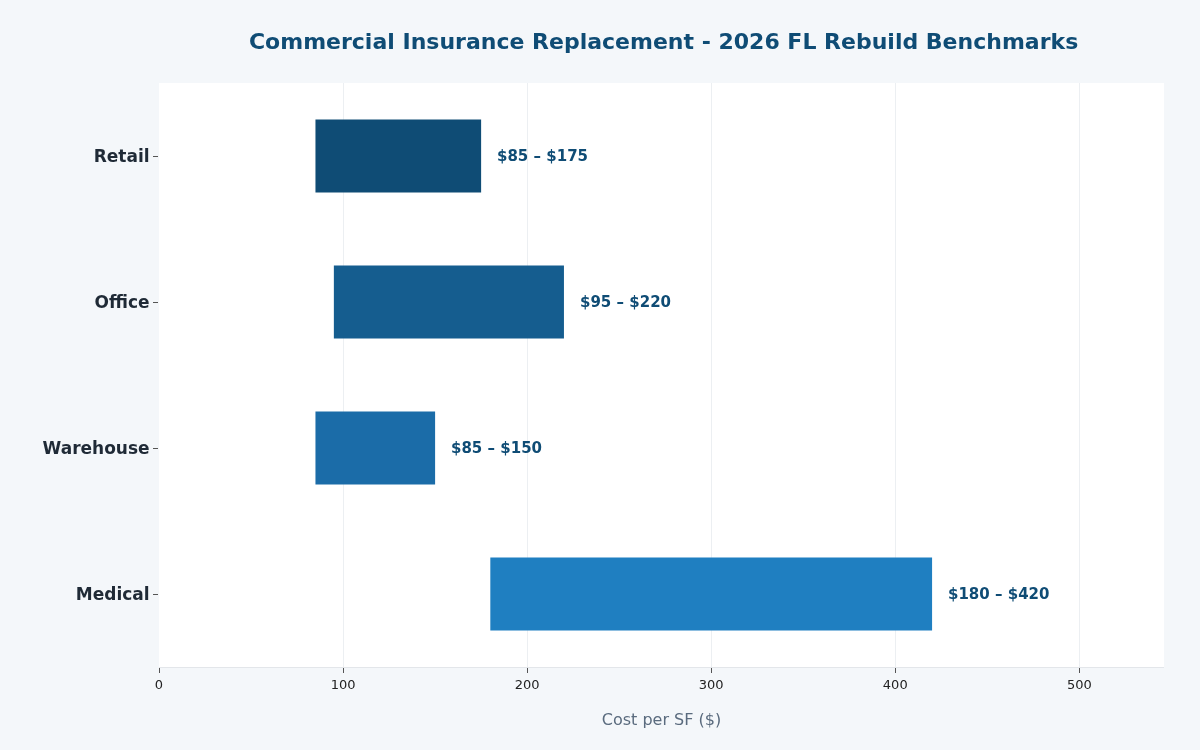  I want to click on y-tick-label: Medical, so click(112, 593).